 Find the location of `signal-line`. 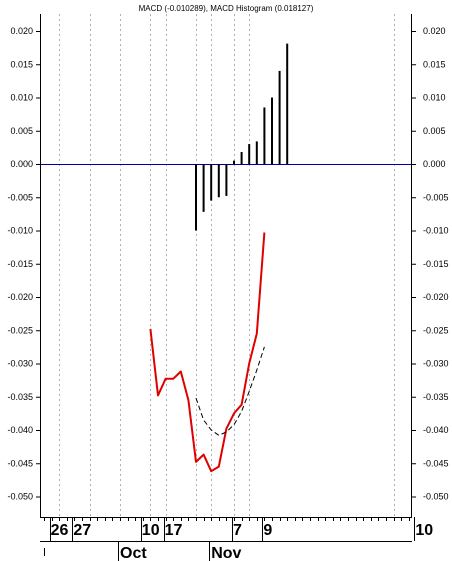

signal-line is located at coordinates (230, 391).